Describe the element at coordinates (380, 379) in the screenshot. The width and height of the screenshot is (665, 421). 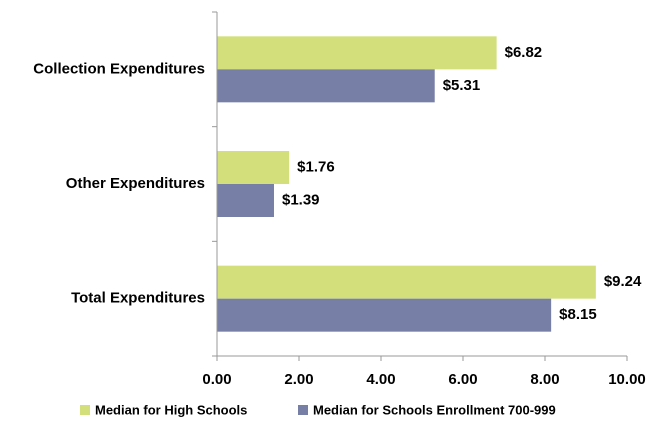
I see `x-tick-label: 4.00` at that location.